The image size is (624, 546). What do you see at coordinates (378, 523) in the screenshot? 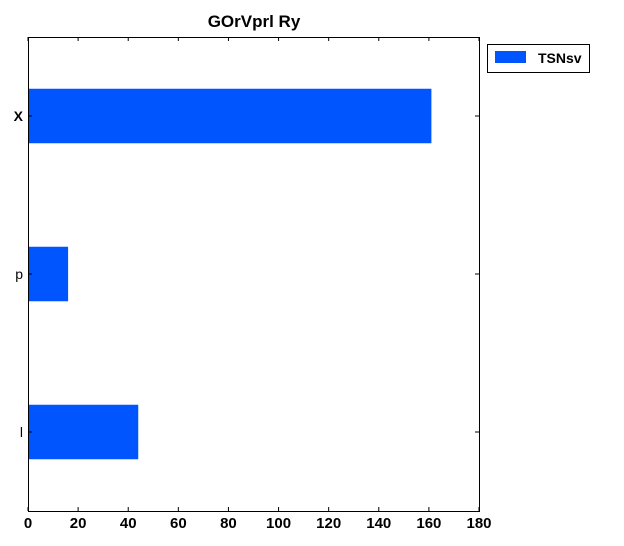
I see `x-tick-label: 140` at bounding box center [378, 523].